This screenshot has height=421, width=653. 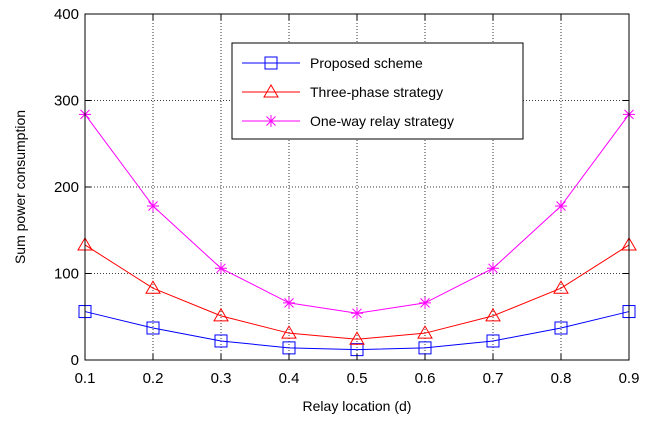 What do you see at coordinates (561, 378) in the screenshot?
I see `x-tick-label: 0.8` at bounding box center [561, 378].